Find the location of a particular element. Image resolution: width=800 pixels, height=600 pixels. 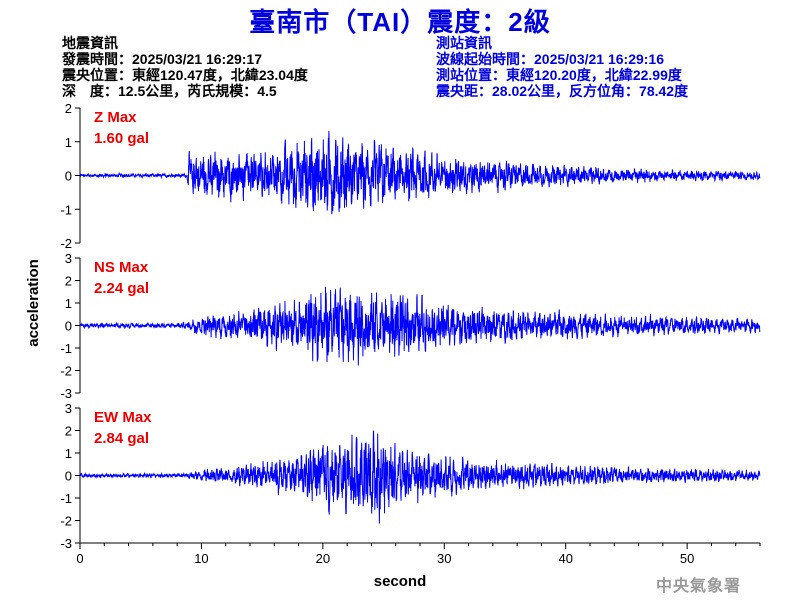

watermark: 中央氣象署 is located at coordinates (699, 585).